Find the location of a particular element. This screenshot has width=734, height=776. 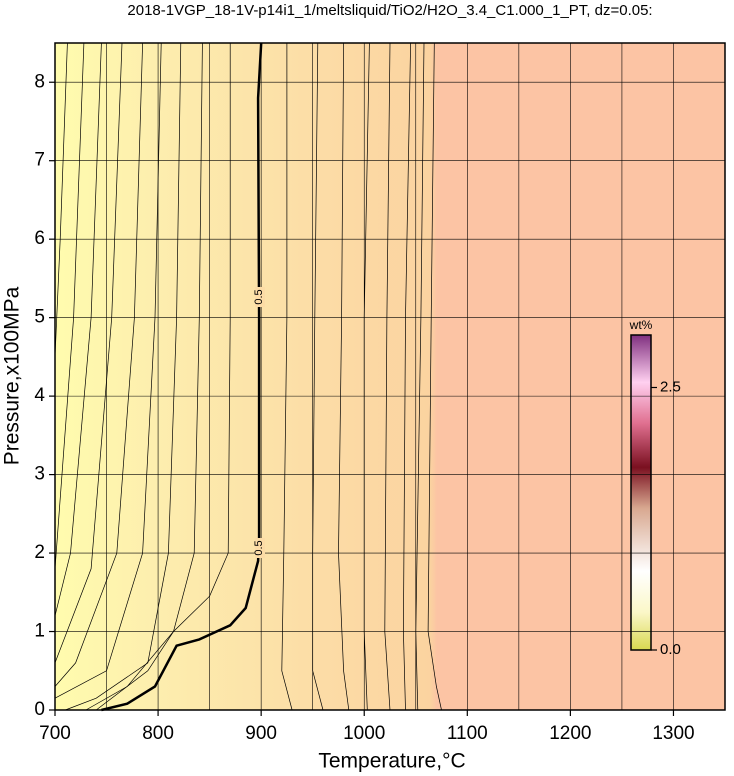

x-axis-label: Temperature,°C is located at coordinates (391, 761).